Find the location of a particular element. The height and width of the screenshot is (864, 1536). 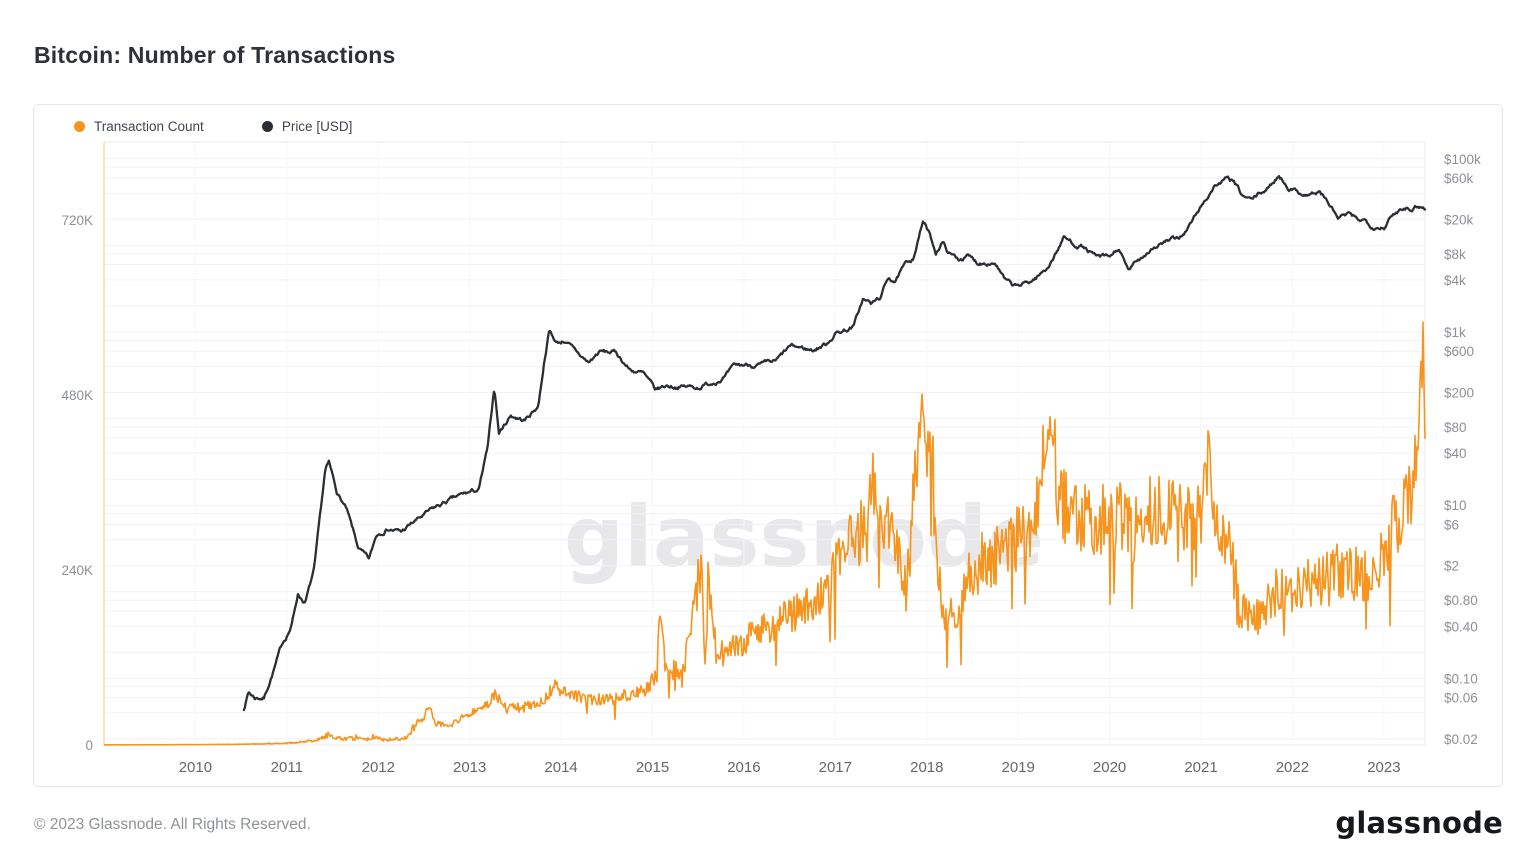

right-axis-tick: $60k is located at coordinates (1459, 178).